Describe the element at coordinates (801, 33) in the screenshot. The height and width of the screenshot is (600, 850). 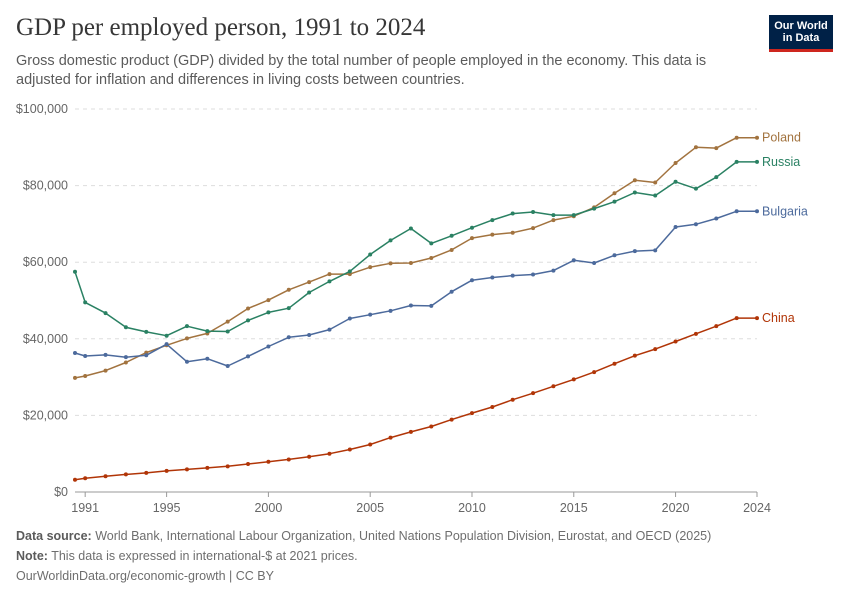
I see `owid-logo: Our World in Data` at that location.